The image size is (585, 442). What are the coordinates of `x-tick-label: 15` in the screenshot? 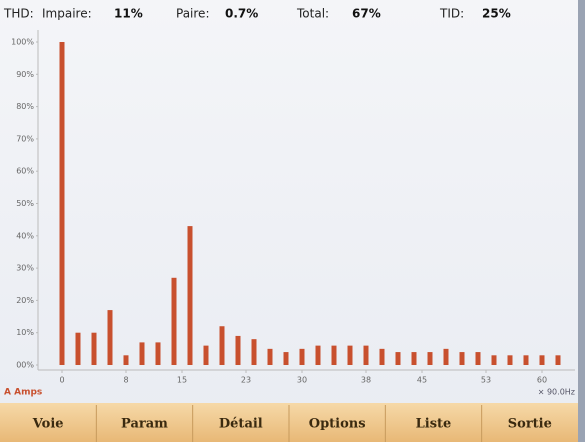 It's located at (182, 380).